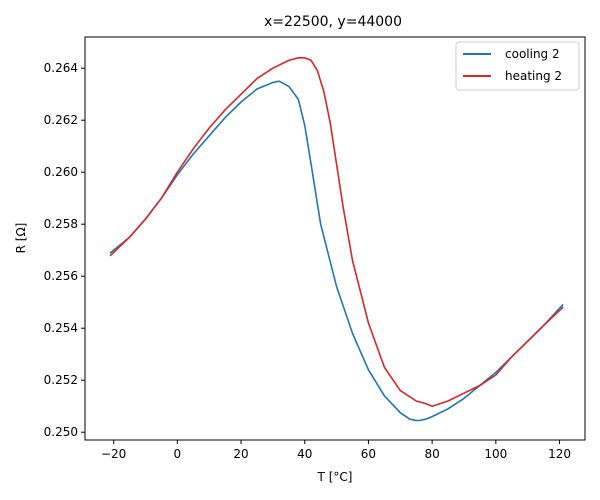  Describe the element at coordinates (333, 22) in the screenshot. I see `chart-title: x=22500, y=44000` at that location.